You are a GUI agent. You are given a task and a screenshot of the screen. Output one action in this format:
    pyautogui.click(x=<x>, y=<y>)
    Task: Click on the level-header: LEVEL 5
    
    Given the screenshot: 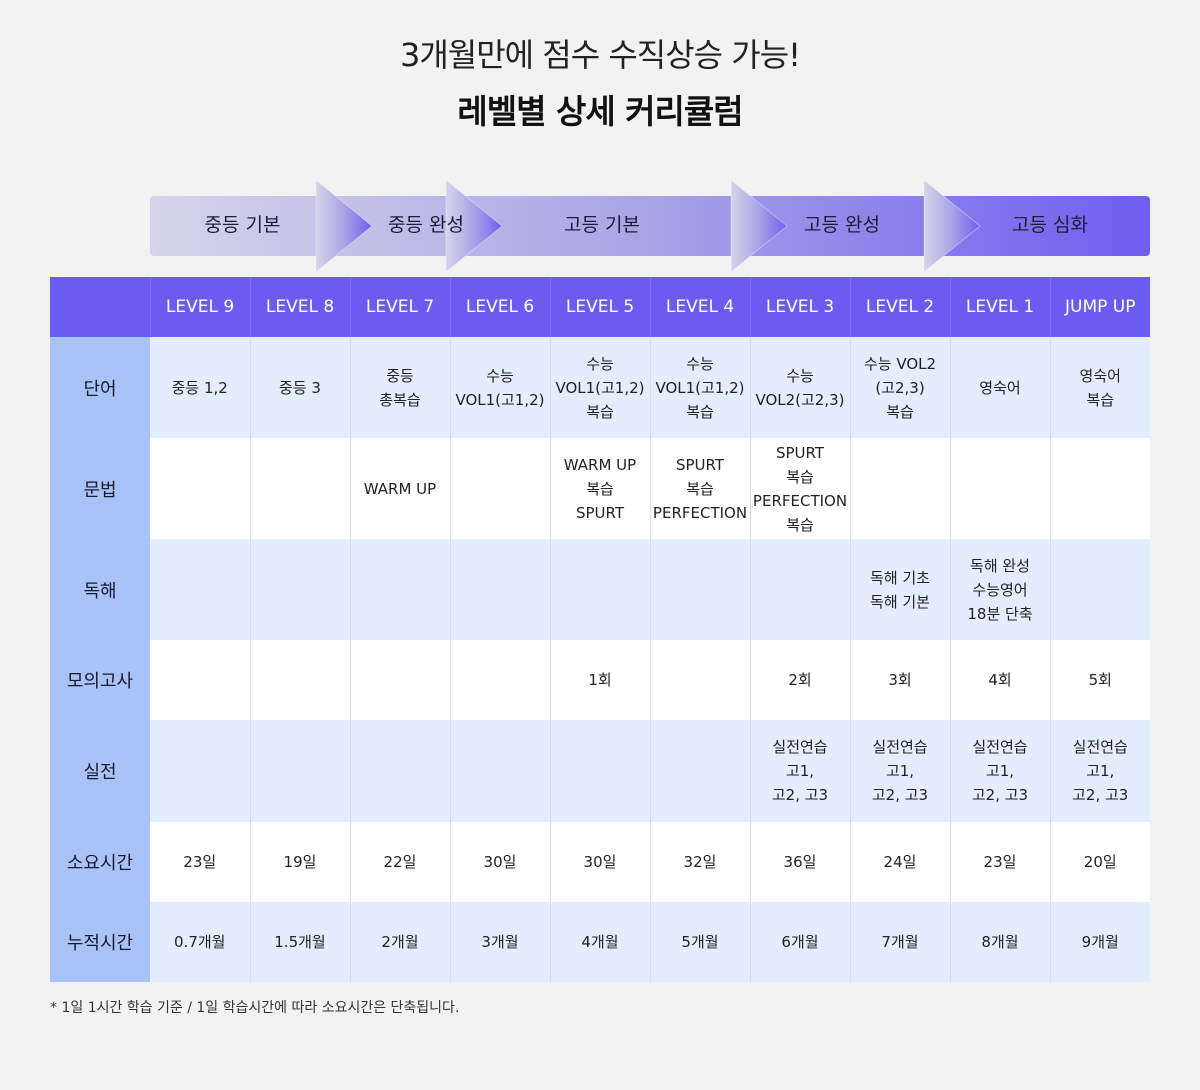 What is the action you would take?
    pyautogui.click(x=600, y=307)
    